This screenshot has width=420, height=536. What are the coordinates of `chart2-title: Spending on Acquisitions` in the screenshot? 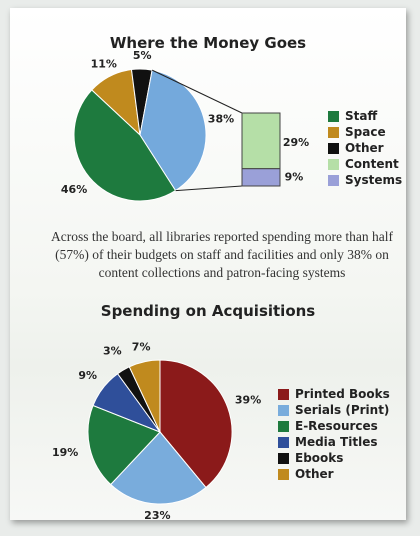 It's located at (208, 311).